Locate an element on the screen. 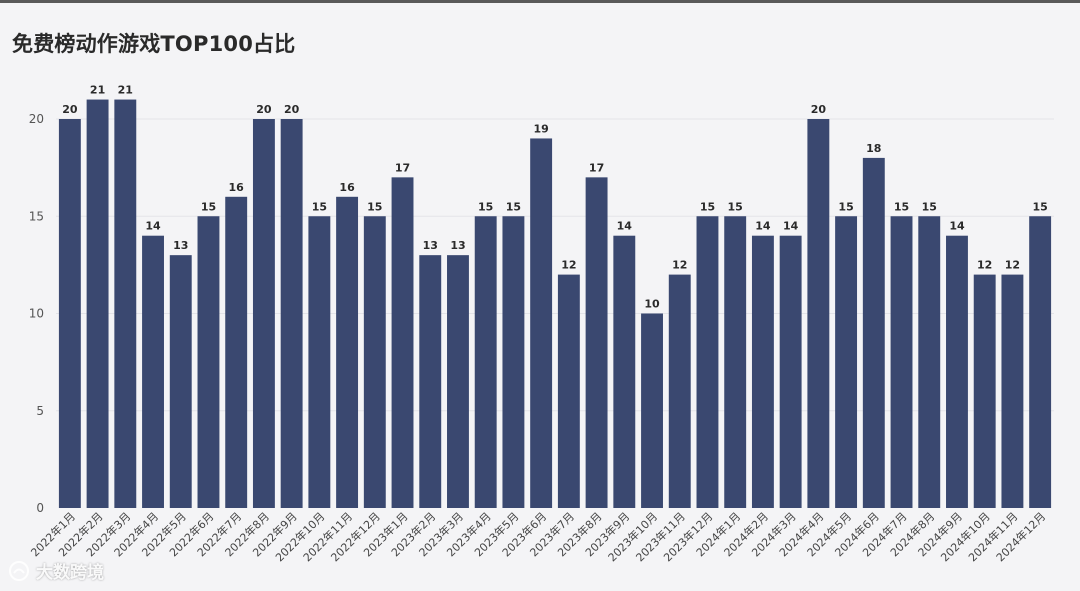  watermark: 大数跨境 is located at coordinates (56, 570).